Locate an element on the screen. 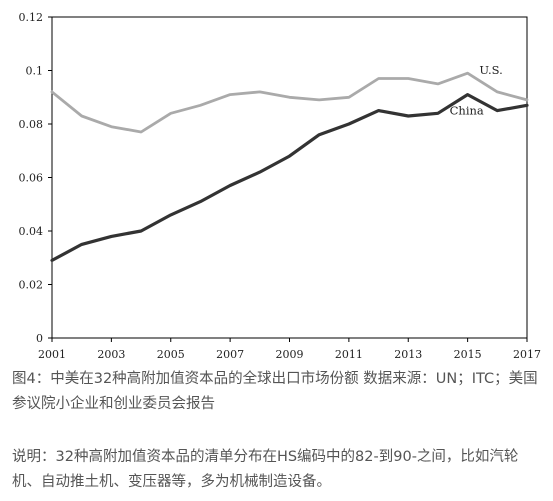 This screenshot has width=553, height=501. y-tick-label: 0.08 is located at coordinates (31, 124).